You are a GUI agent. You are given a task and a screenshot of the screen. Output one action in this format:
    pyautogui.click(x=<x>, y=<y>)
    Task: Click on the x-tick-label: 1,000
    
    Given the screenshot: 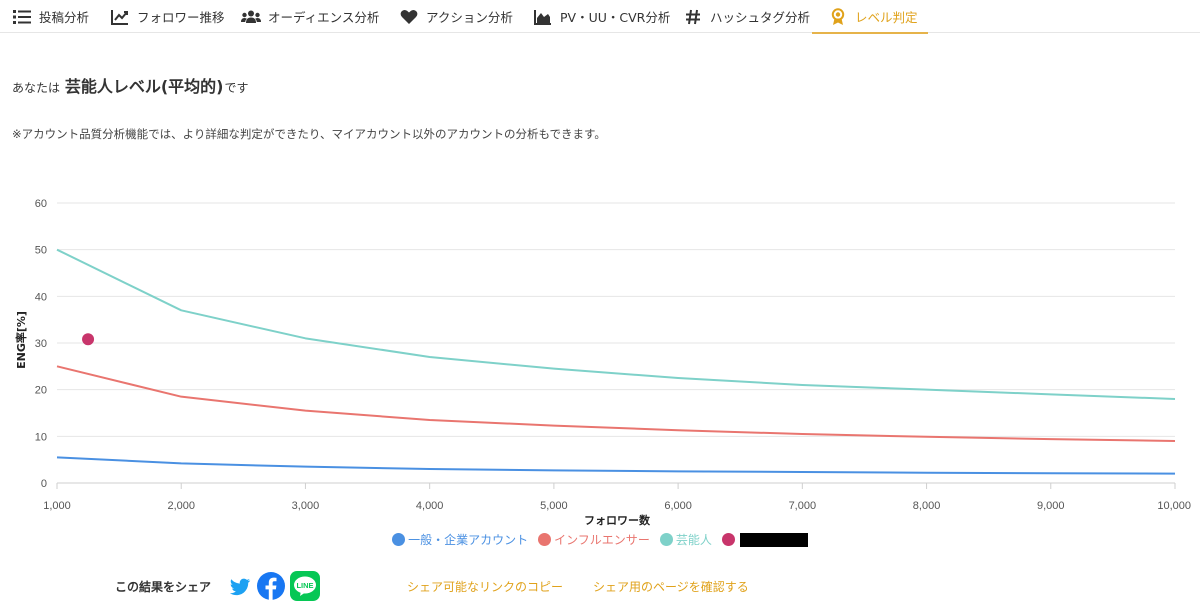 What is the action you would take?
    pyautogui.click(x=57, y=506)
    